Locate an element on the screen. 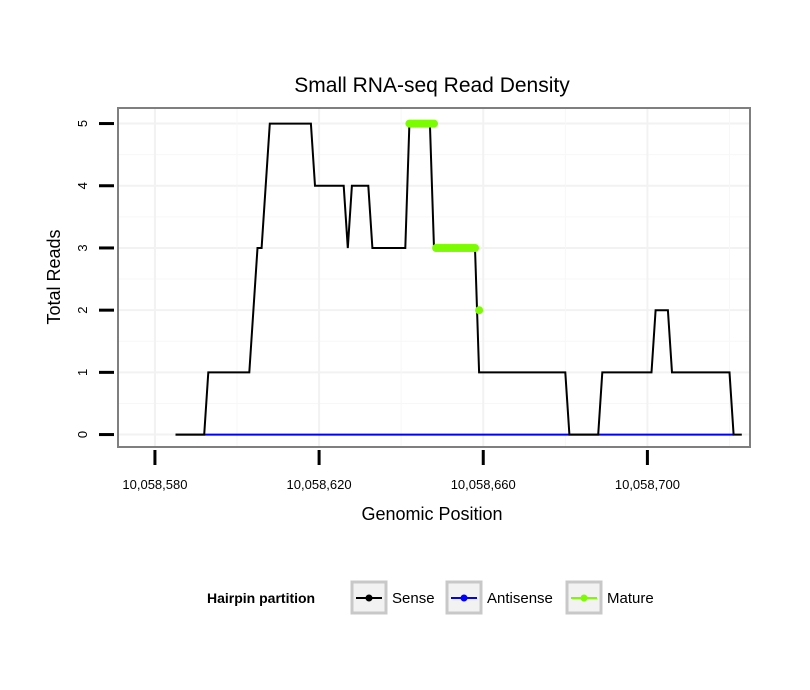  legend: Hairpin partition Sense Antisense Mature is located at coordinates (430, 597).